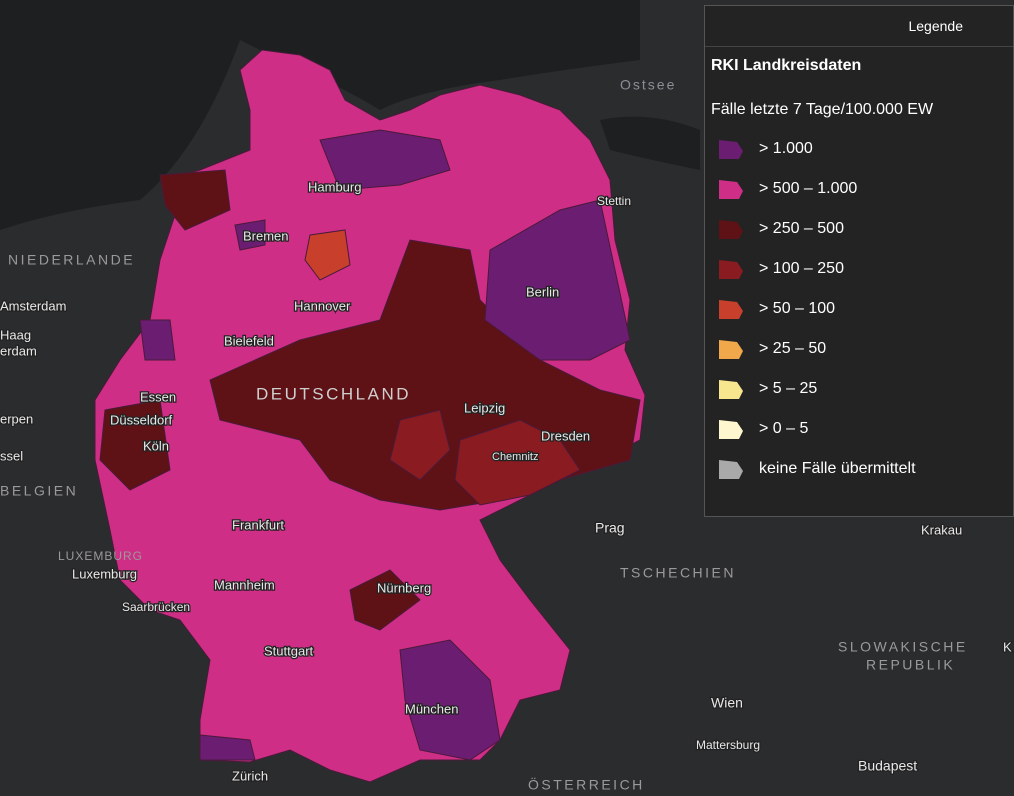 The image size is (1014, 796). I want to click on legend-item: > 25 – 50, so click(859, 349).